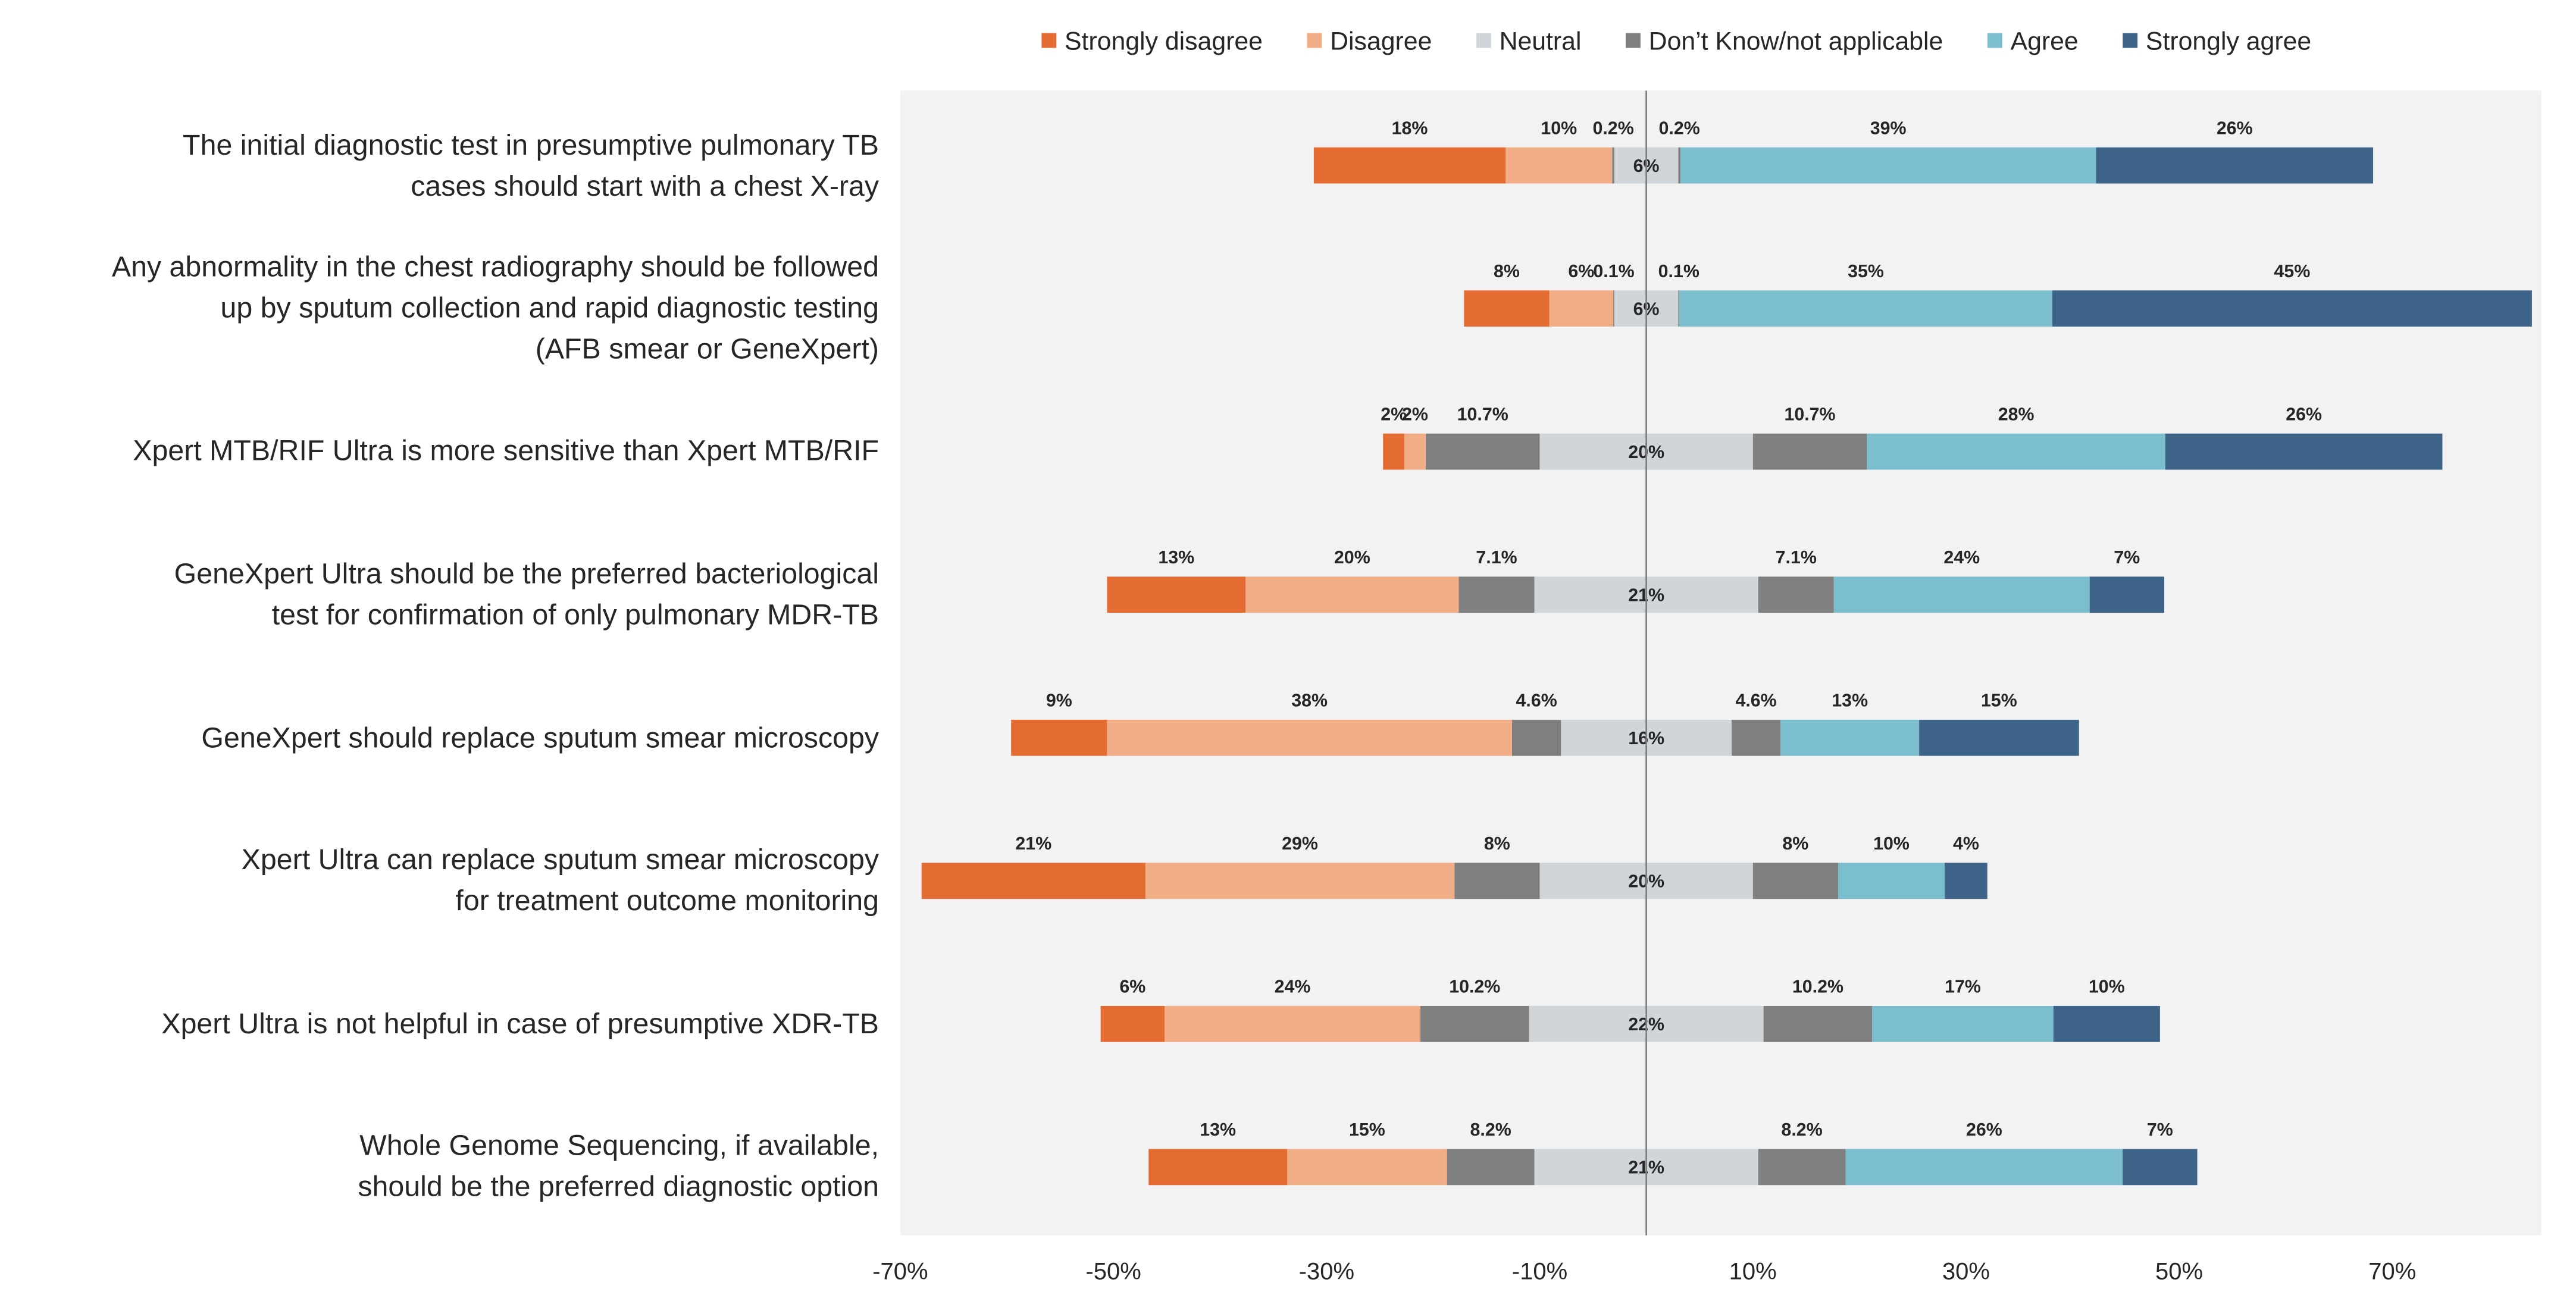 This screenshot has height=1298, width=2576. Describe the element at coordinates (1559, 128) in the screenshot. I see `data-label: 10%` at that location.